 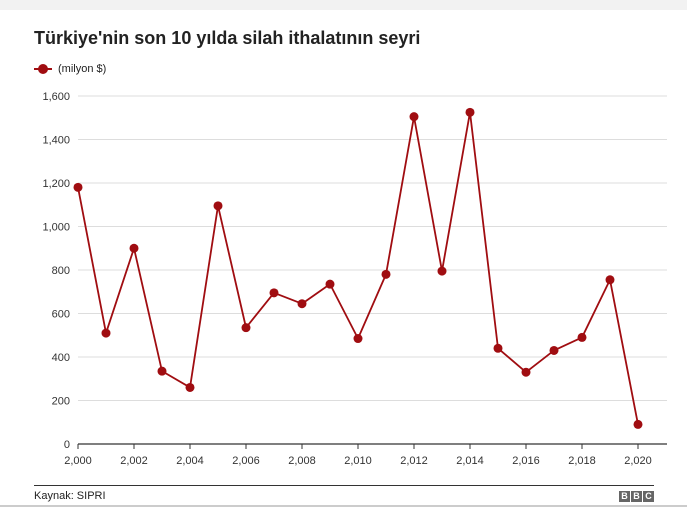 What do you see at coordinates (343, 5) in the screenshot?
I see `top-rule` at bounding box center [343, 5].